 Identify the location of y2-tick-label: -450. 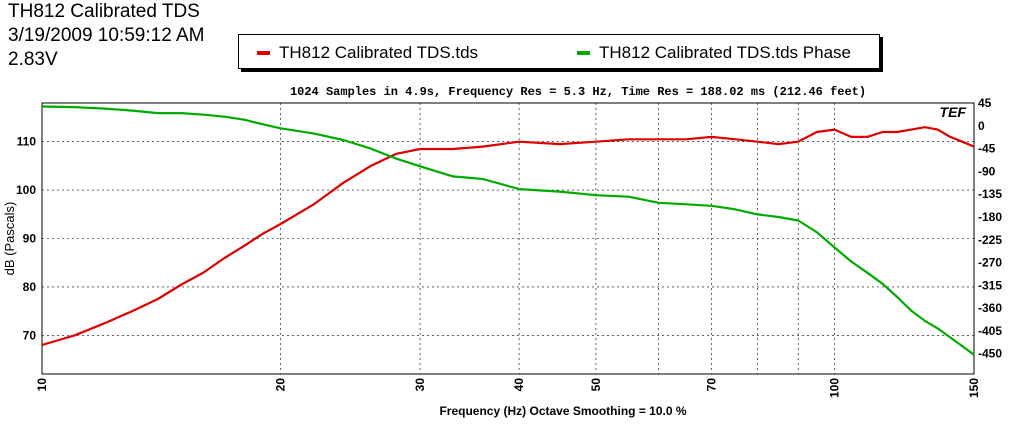
(990, 354).